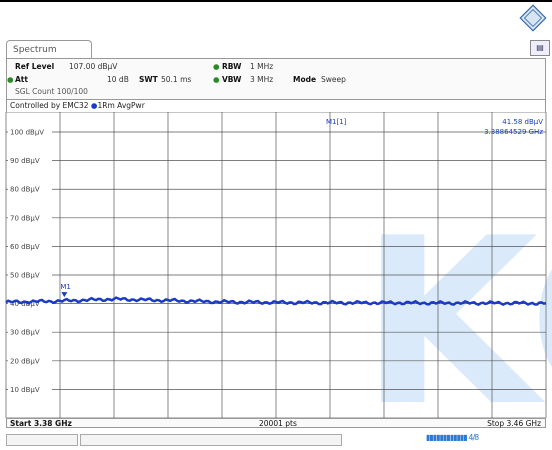 The width and height of the screenshot is (552, 450). Describe the element at coordinates (27, 133) in the screenshot. I see `y-tick-label: 100 dBµV` at that location.